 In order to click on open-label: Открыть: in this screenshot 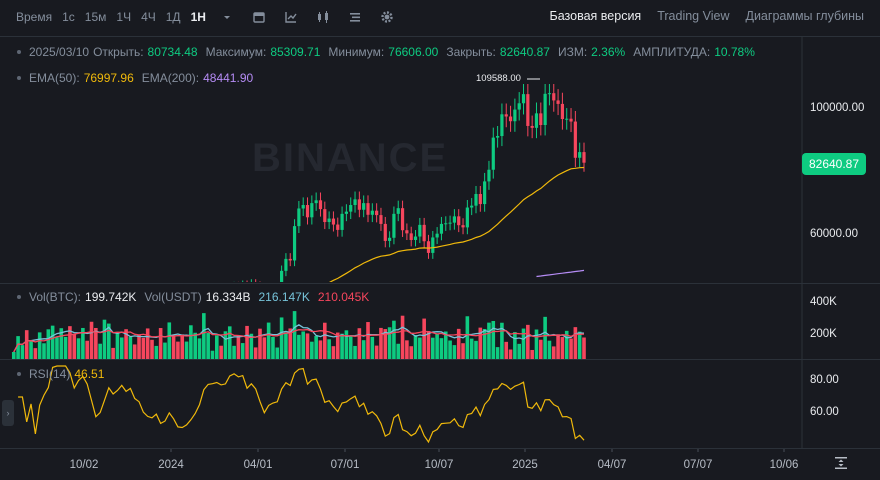, I will do `click(118, 52)`.